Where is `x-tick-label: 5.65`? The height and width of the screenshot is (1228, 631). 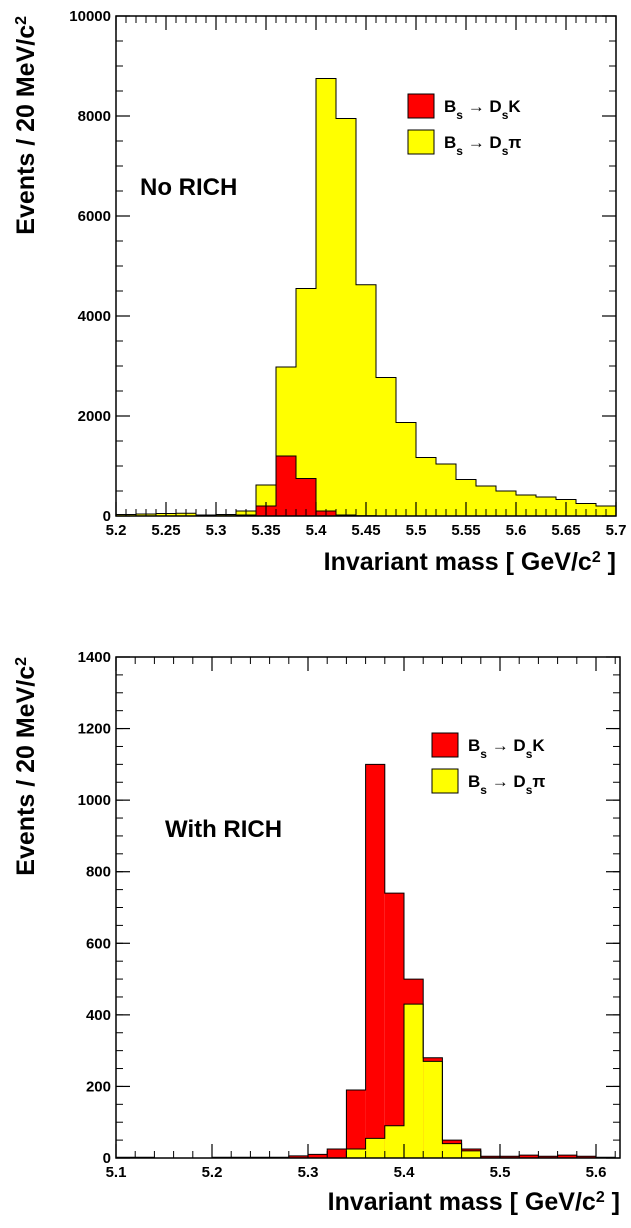
x-tick-label: 5.65 is located at coordinates (565, 530).